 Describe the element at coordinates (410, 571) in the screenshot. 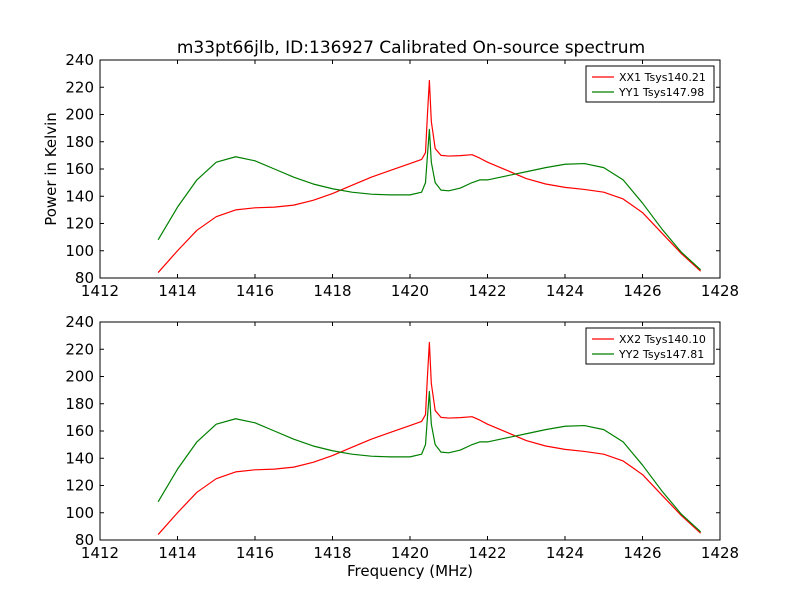

I see `x-axis-label: Frequency (MHz)` at that location.